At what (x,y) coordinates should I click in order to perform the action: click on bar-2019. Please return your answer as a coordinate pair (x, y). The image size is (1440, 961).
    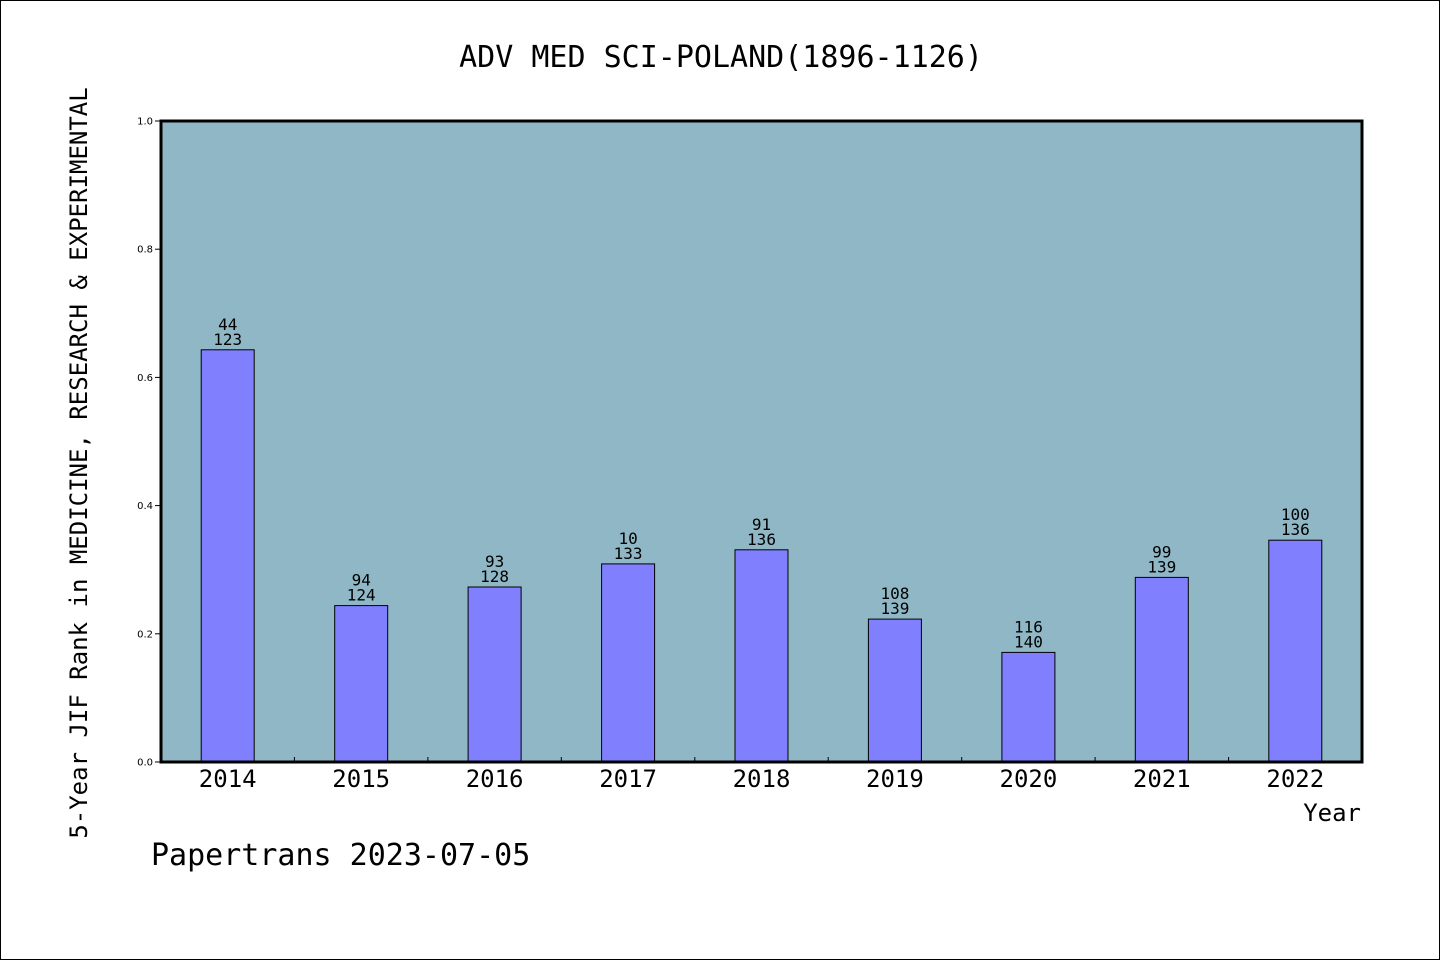
    Looking at the image, I should click on (894, 690).